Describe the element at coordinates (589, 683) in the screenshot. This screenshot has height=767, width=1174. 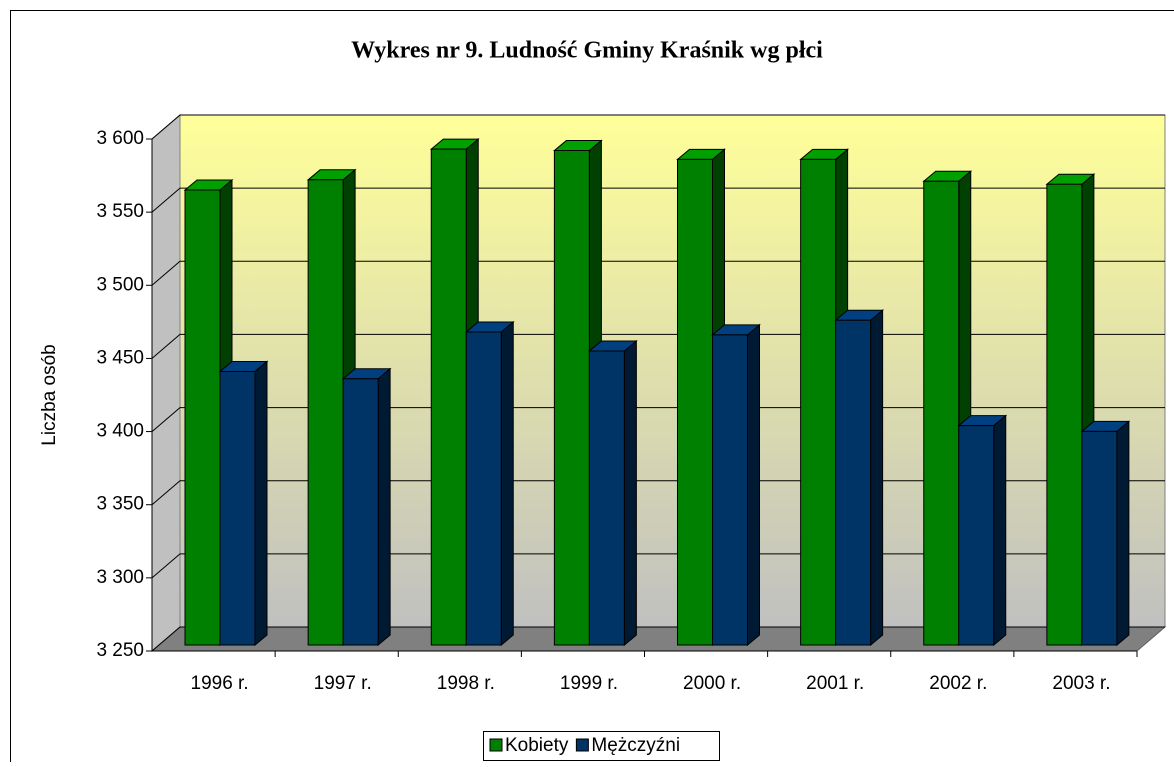
I see `x-tick-label: 1999 r.` at that location.